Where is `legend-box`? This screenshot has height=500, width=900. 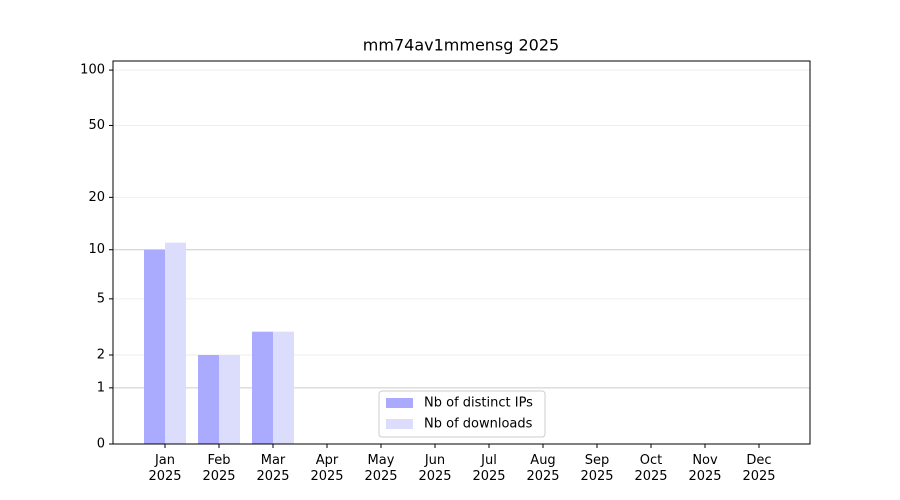 legend-box is located at coordinates (462, 414).